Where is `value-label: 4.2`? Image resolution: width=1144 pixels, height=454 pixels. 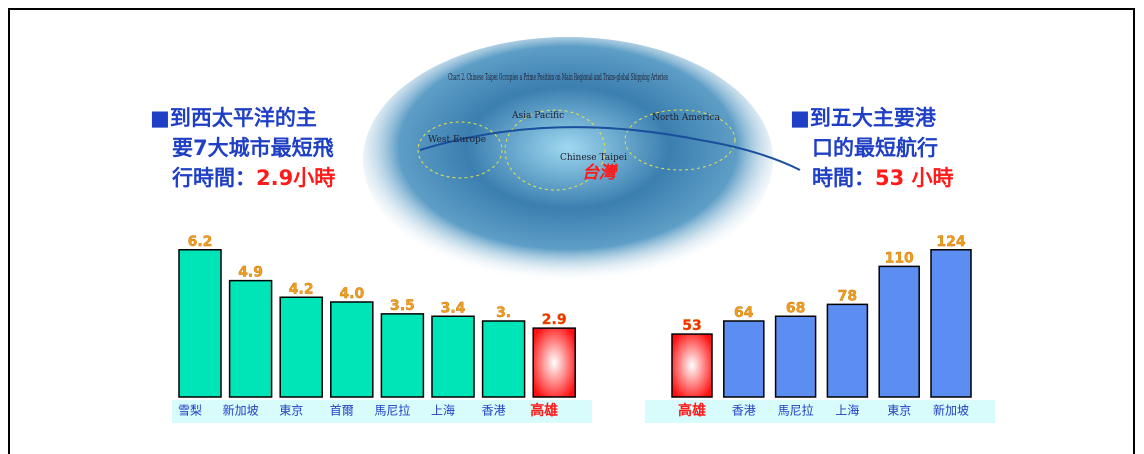
value-label: 4.2 is located at coordinates (301, 289).